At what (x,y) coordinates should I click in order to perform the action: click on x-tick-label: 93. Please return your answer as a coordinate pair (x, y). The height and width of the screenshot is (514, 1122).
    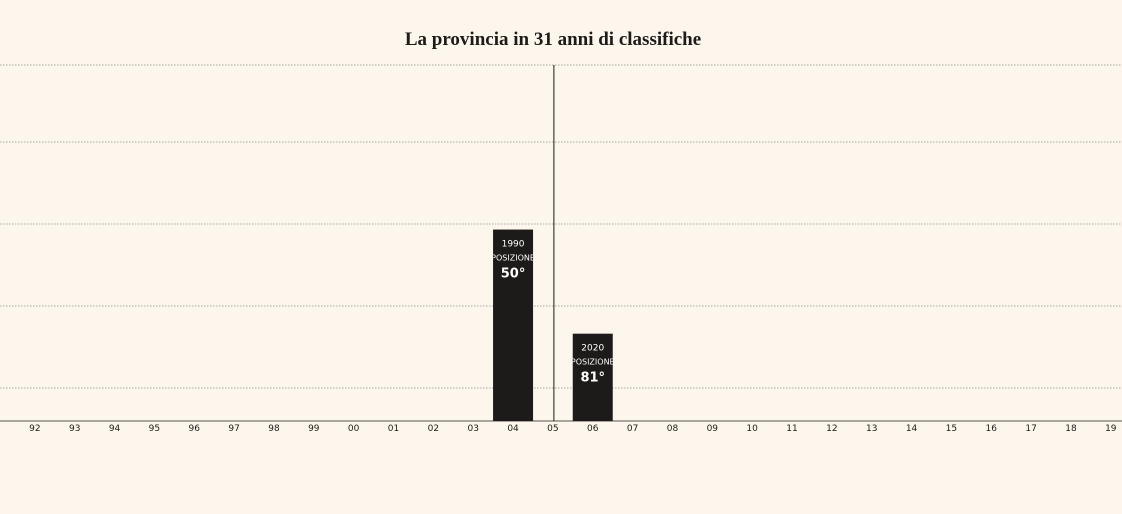
    Looking at the image, I should click on (74, 429).